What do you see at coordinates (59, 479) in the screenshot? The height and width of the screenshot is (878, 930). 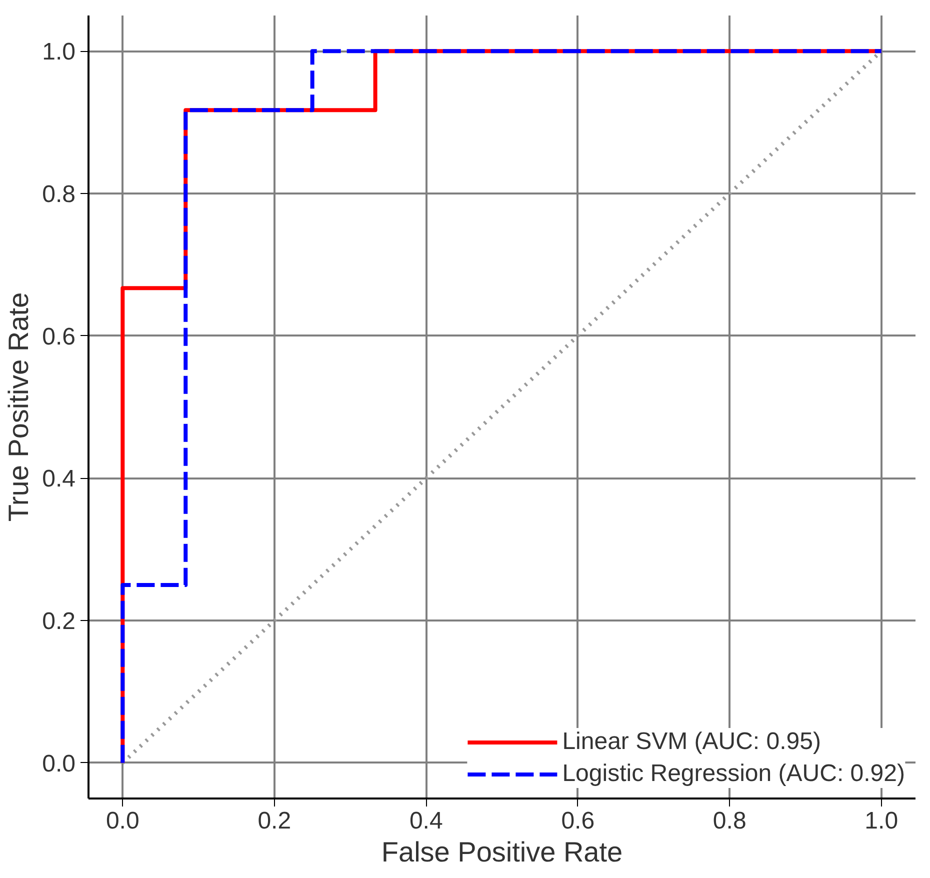 I see `y-tick-label: 0.4` at bounding box center [59, 479].